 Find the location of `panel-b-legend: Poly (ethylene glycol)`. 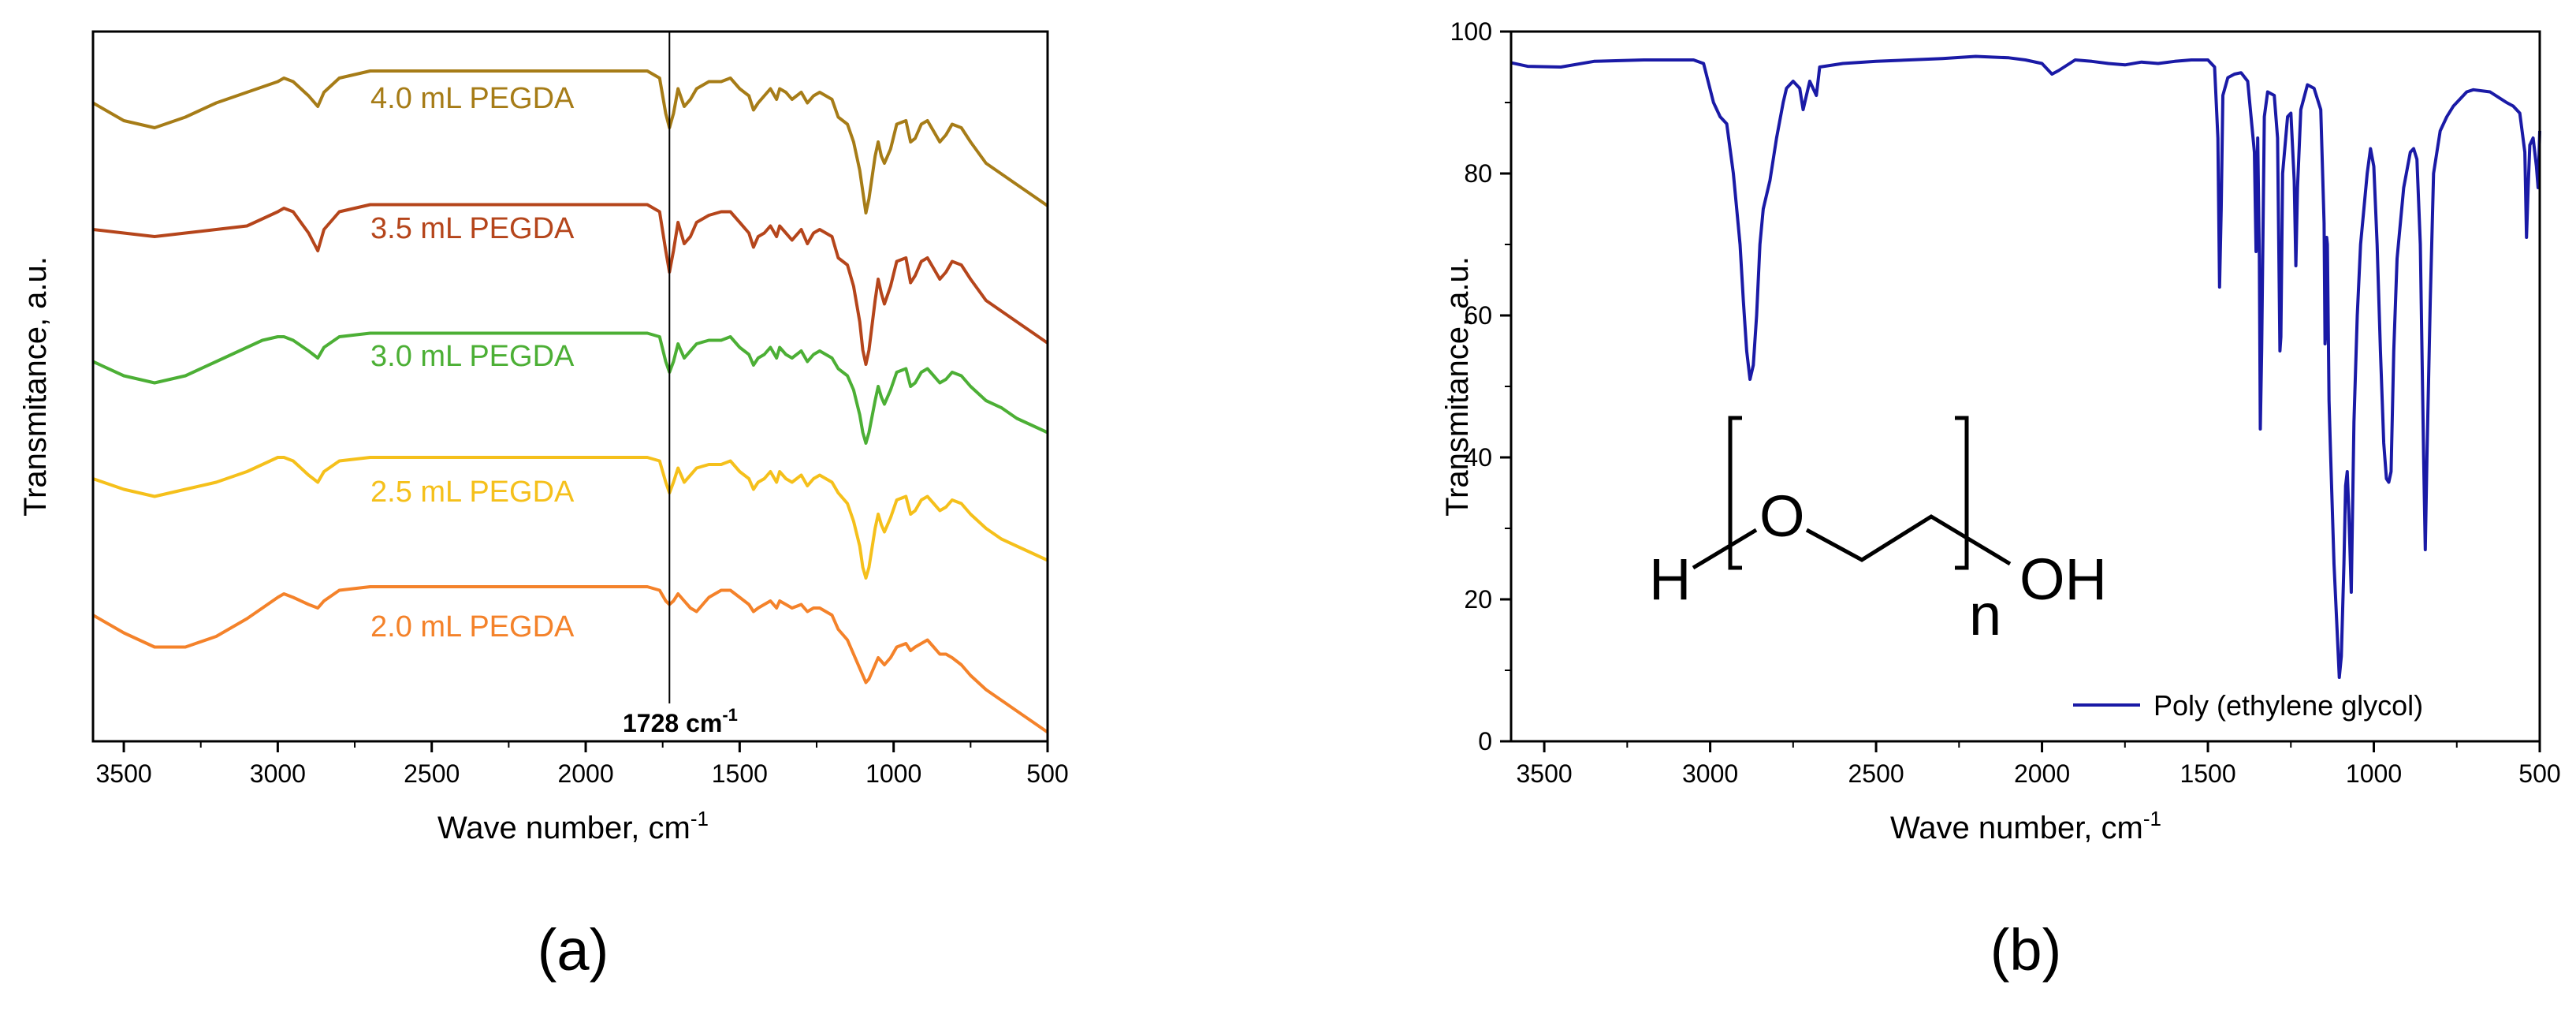

panel-b-legend: Poly (ethylene glycol) is located at coordinates (2248, 705).